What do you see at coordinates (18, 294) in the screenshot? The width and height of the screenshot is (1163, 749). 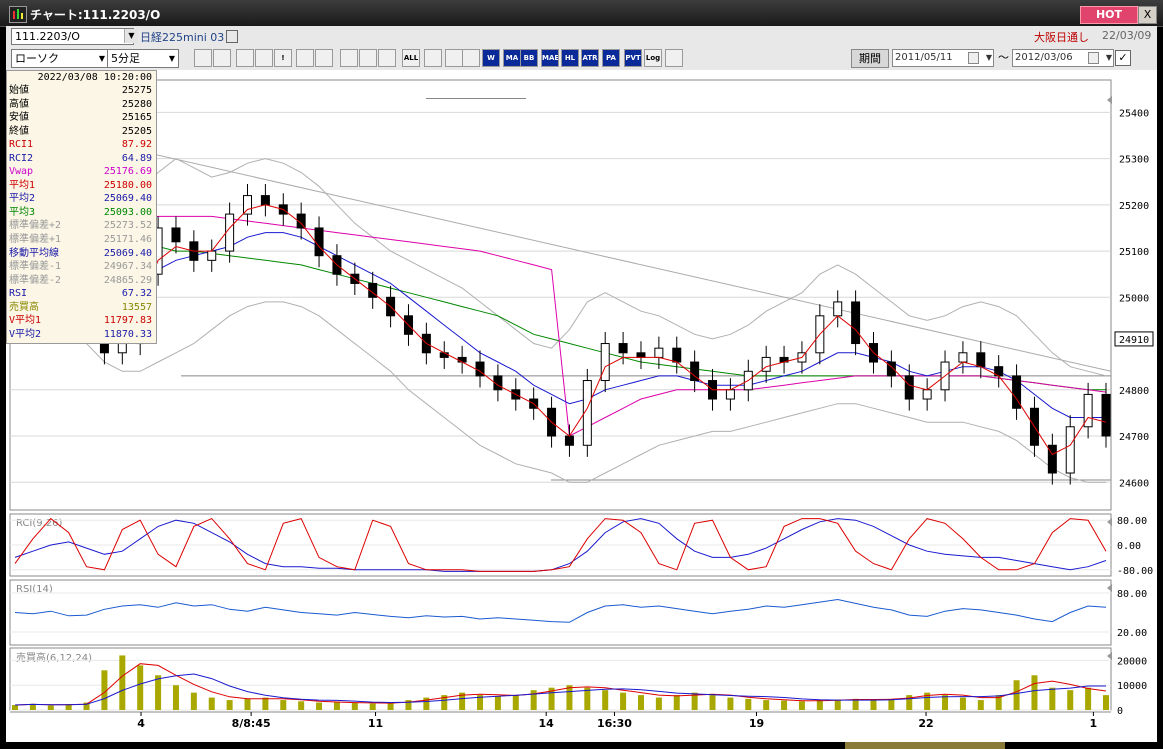 I see `data-window-label: RSI` at bounding box center [18, 294].